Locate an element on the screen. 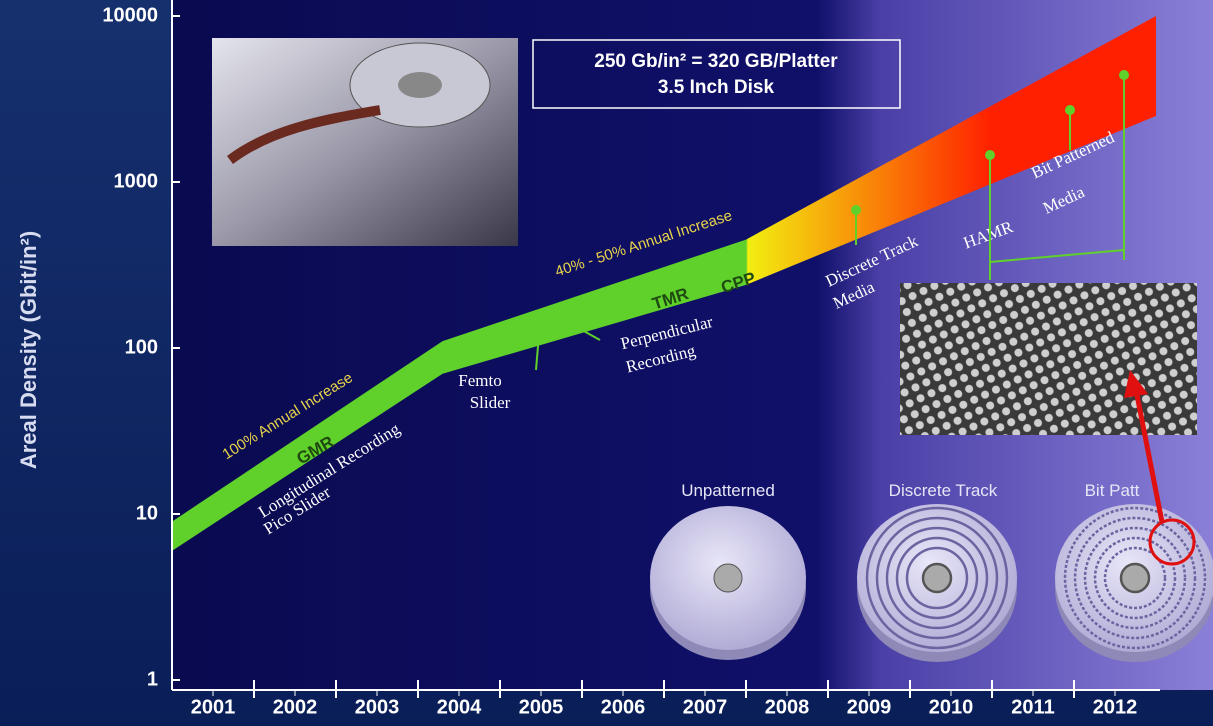  disk-bit-patterned is located at coordinates (1134, 583).